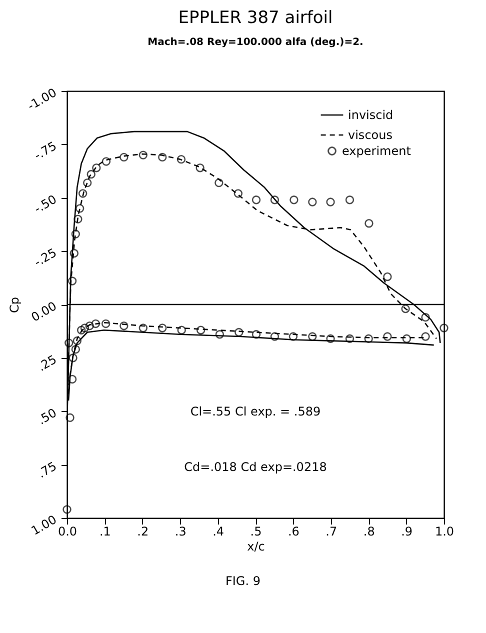 The image size is (486, 633). What do you see at coordinates (42, 99) in the screenshot?
I see `y-tick-label: -1.00` at bounding box center [42, 99].